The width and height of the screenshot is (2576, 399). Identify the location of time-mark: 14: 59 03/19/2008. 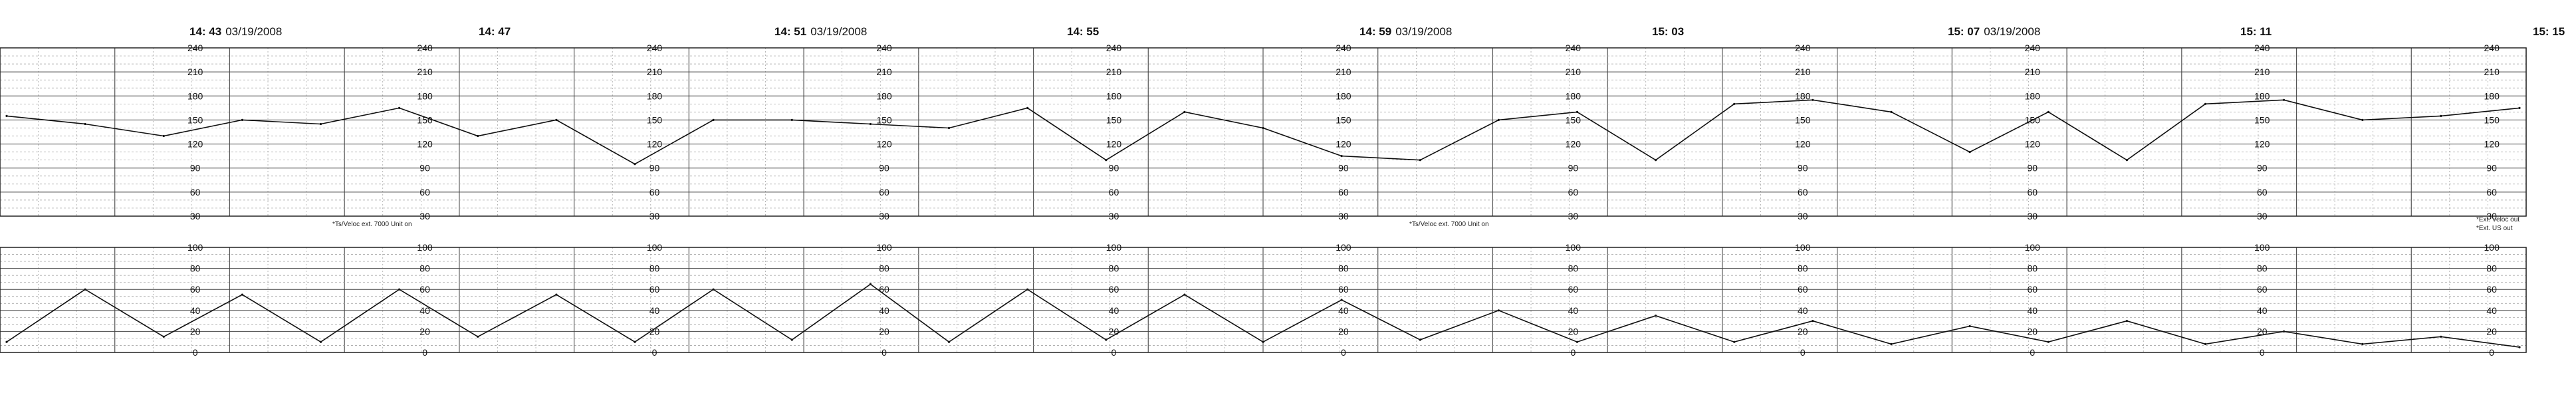
(1405, 32).